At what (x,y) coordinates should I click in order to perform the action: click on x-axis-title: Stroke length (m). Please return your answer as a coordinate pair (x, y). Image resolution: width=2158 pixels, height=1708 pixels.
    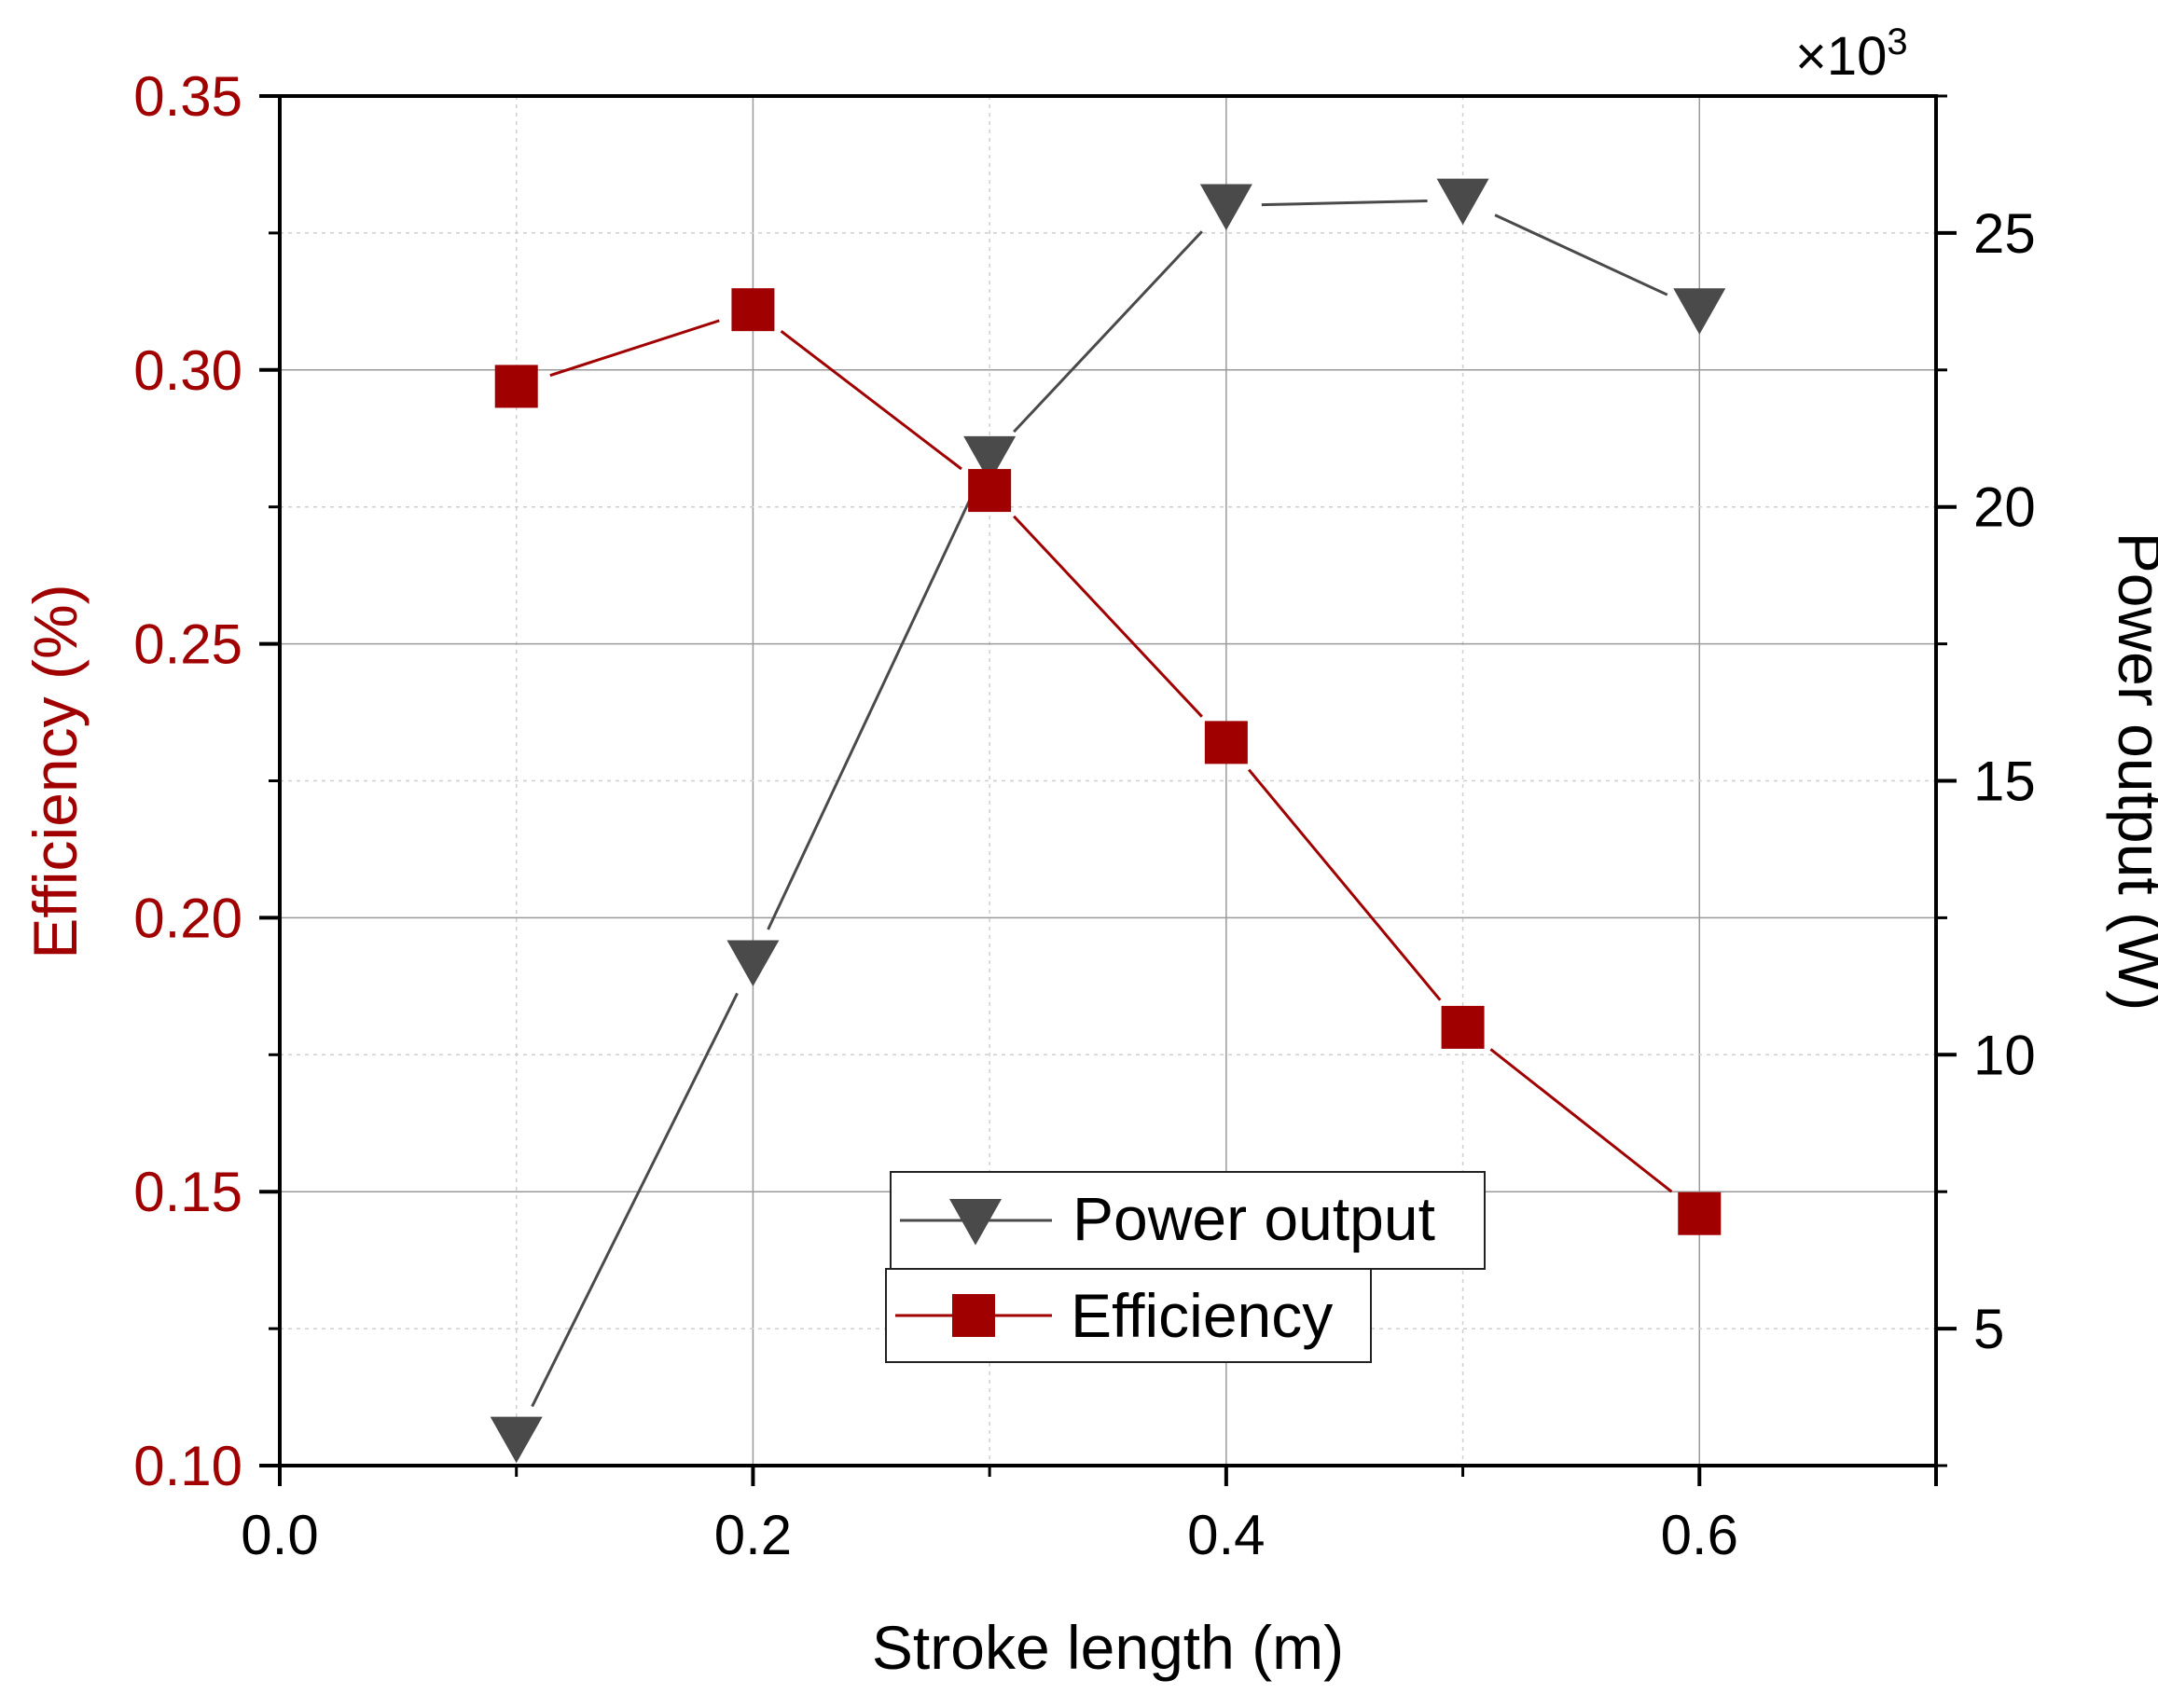
    Looking at the image, I should click on (1108, 1648).